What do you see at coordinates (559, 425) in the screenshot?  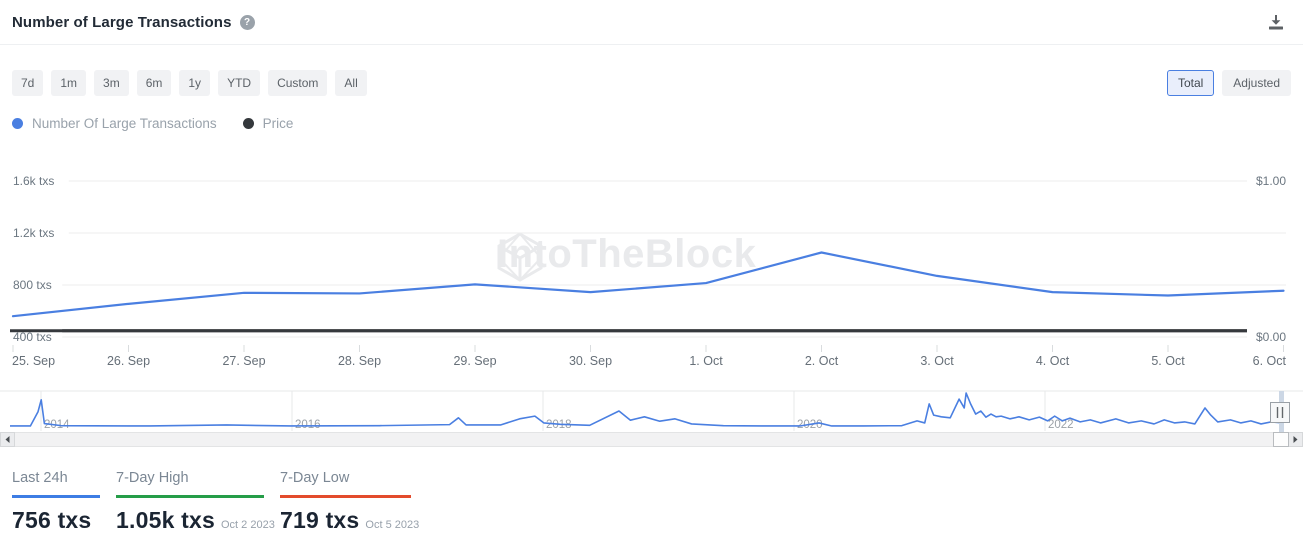 I see `navigator-year-label: 2018` at bounding box center [559, 425].